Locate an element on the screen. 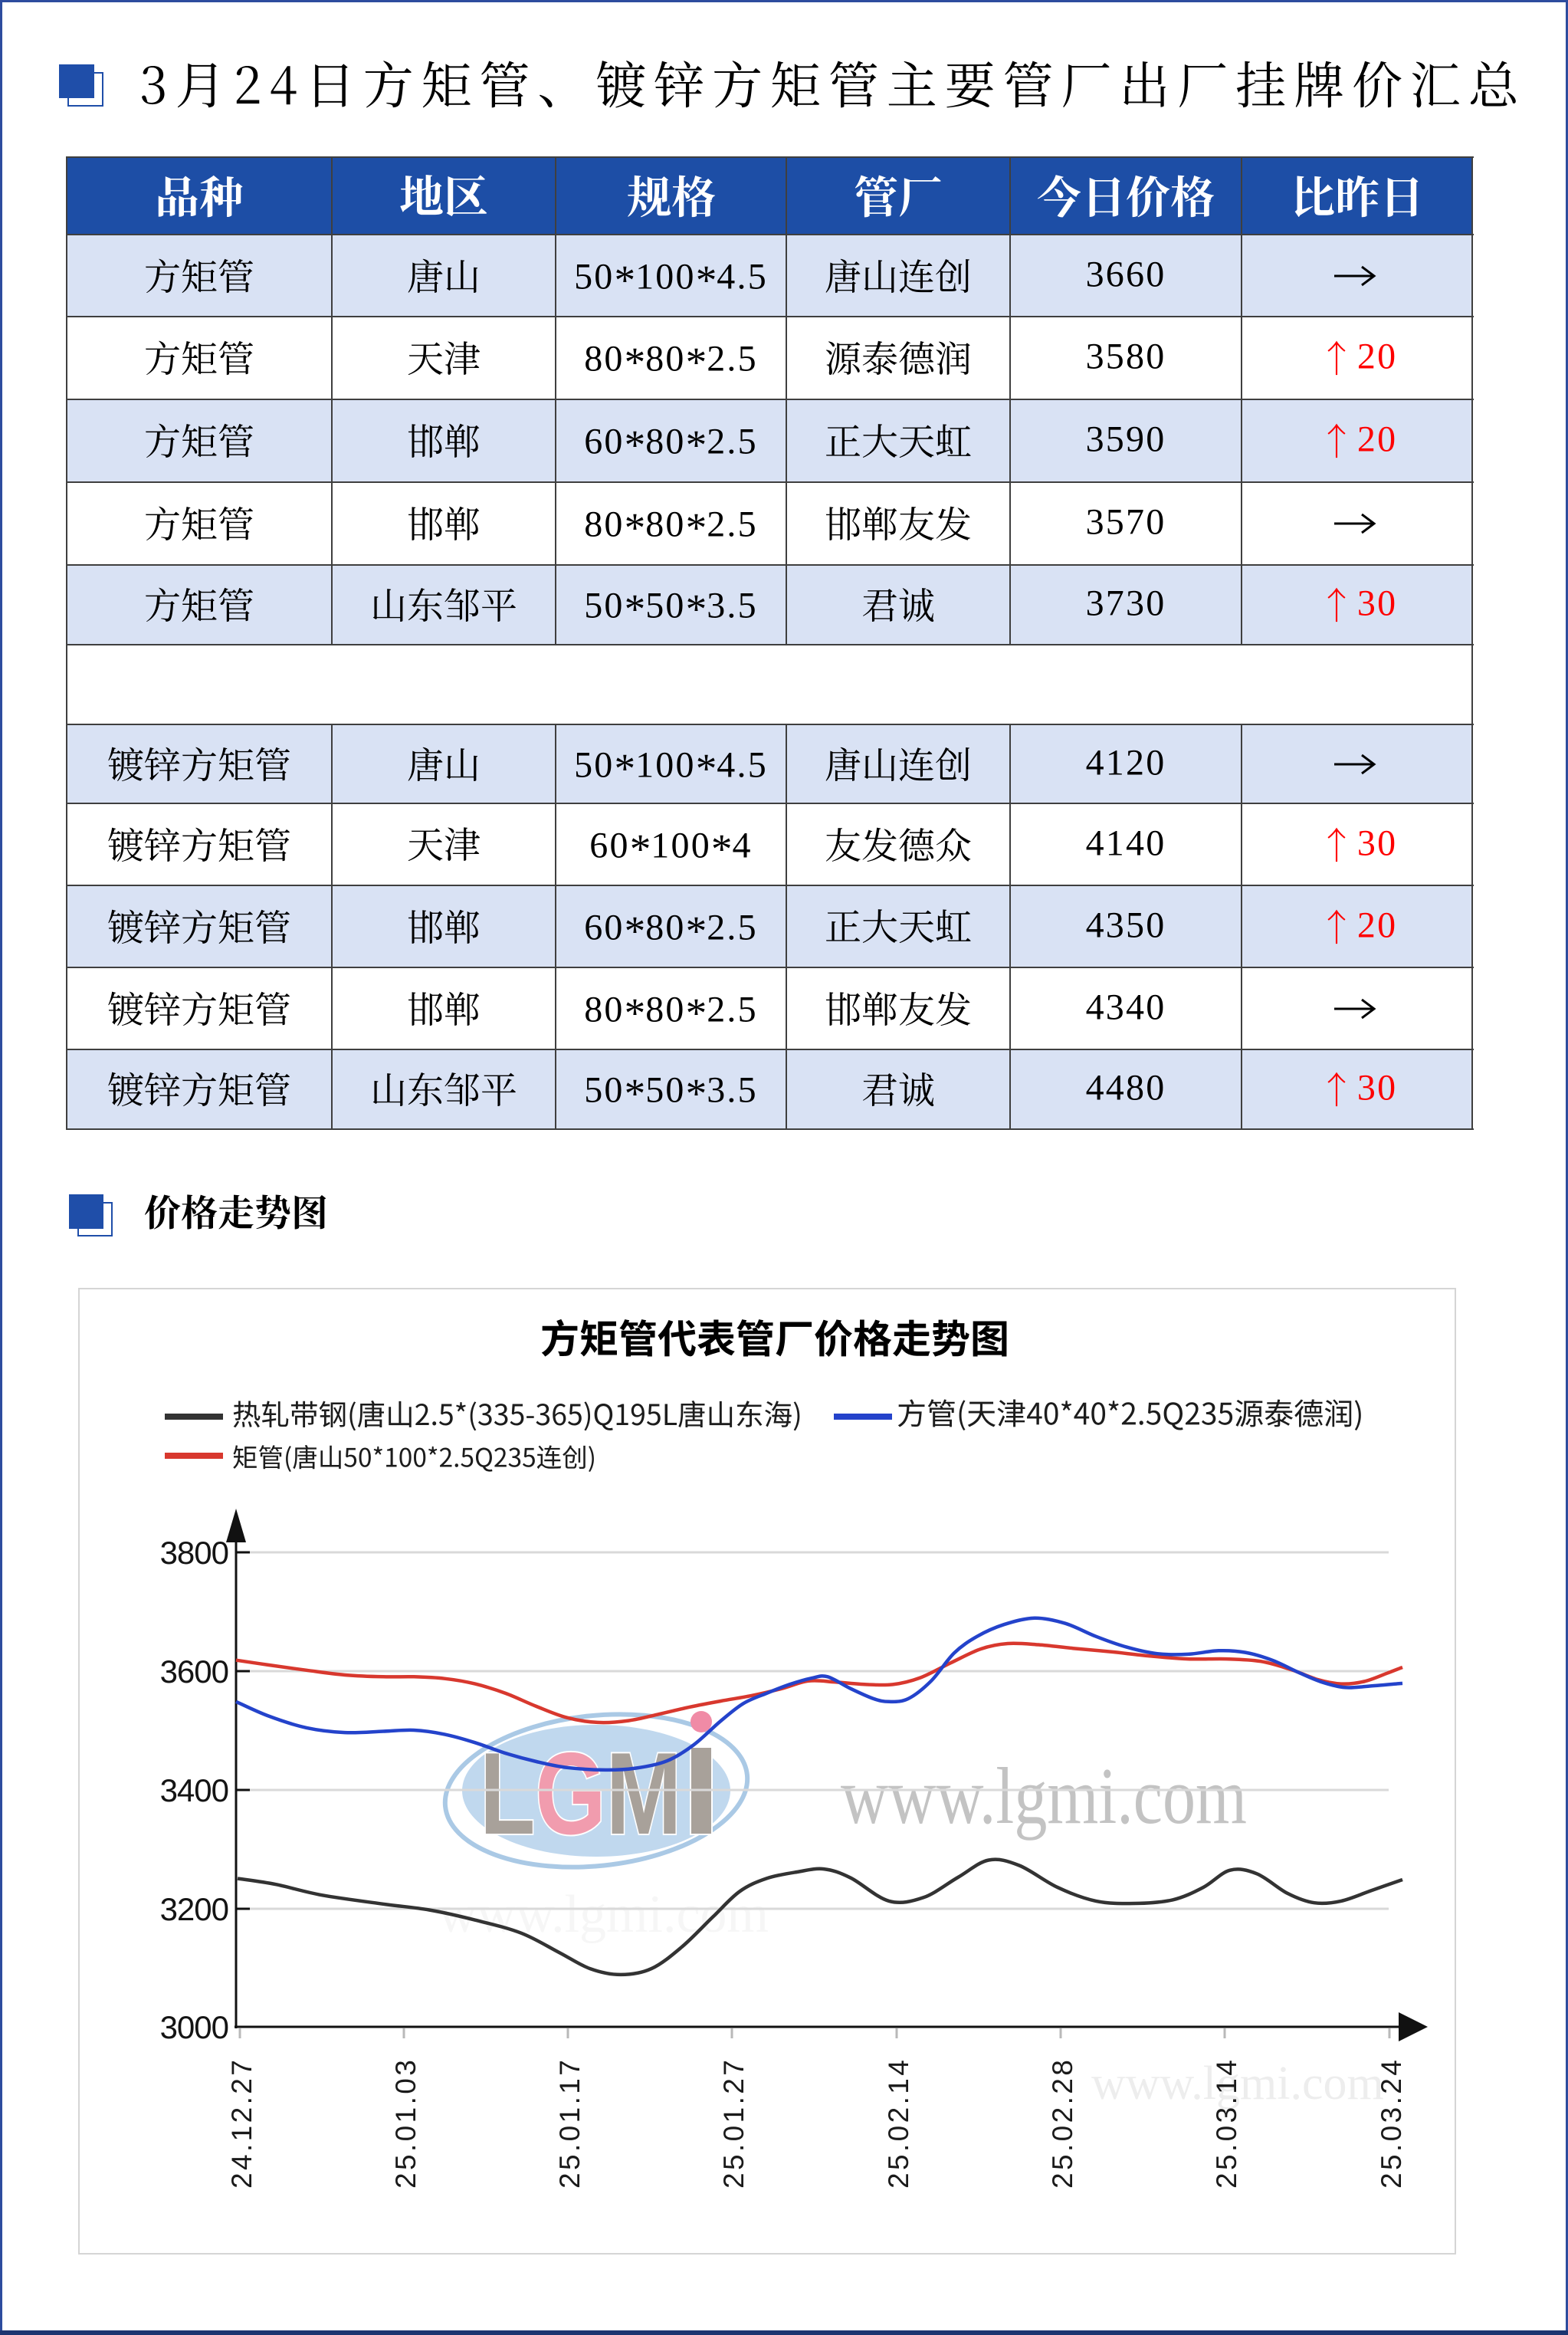 The height and width of the screenshot is (2335, 1568). svg-text: LGM is located at coordinates (580, 1794).